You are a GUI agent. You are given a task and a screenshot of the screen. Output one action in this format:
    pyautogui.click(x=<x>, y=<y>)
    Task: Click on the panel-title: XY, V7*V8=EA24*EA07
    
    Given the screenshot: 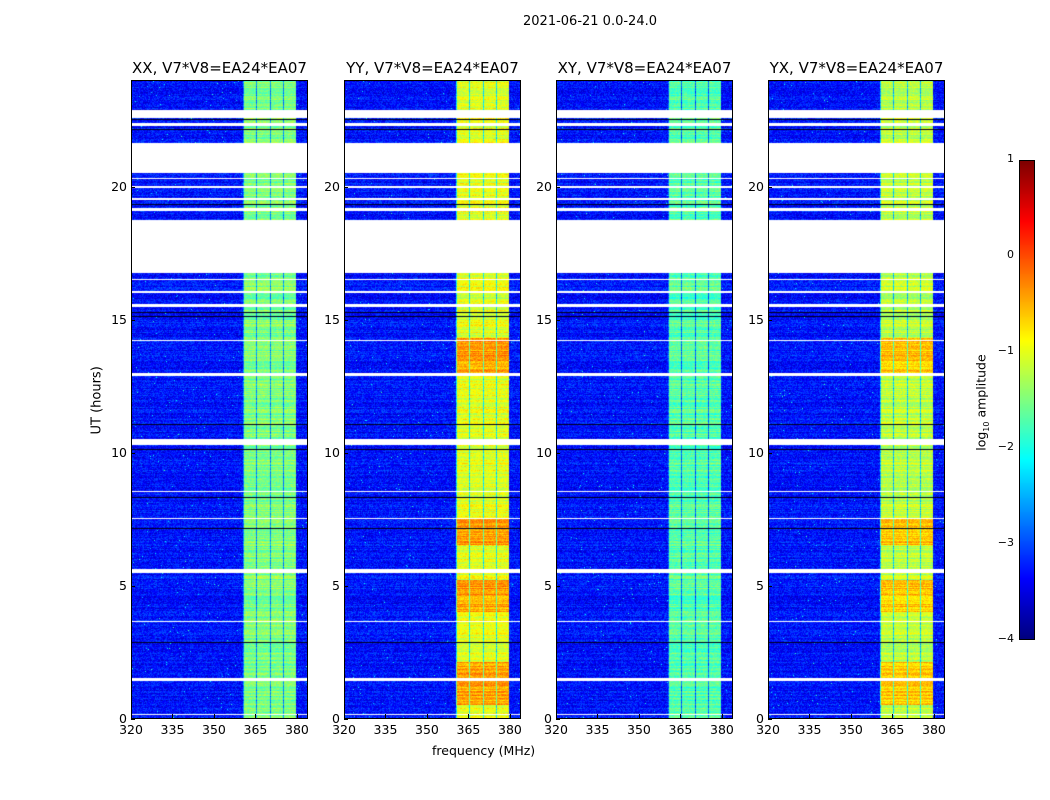 What is the action you would take?
    pyautogui.click(x=644, y=68)
    